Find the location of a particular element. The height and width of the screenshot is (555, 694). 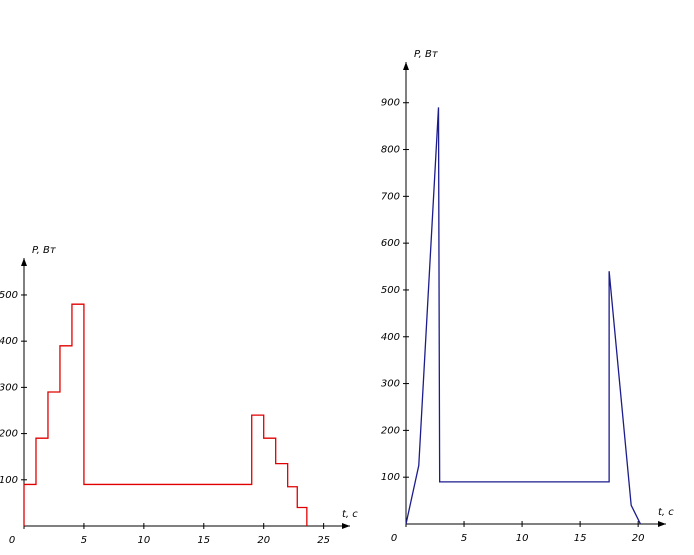

x-tick-label: 25 is located at coordinates (323, 540).